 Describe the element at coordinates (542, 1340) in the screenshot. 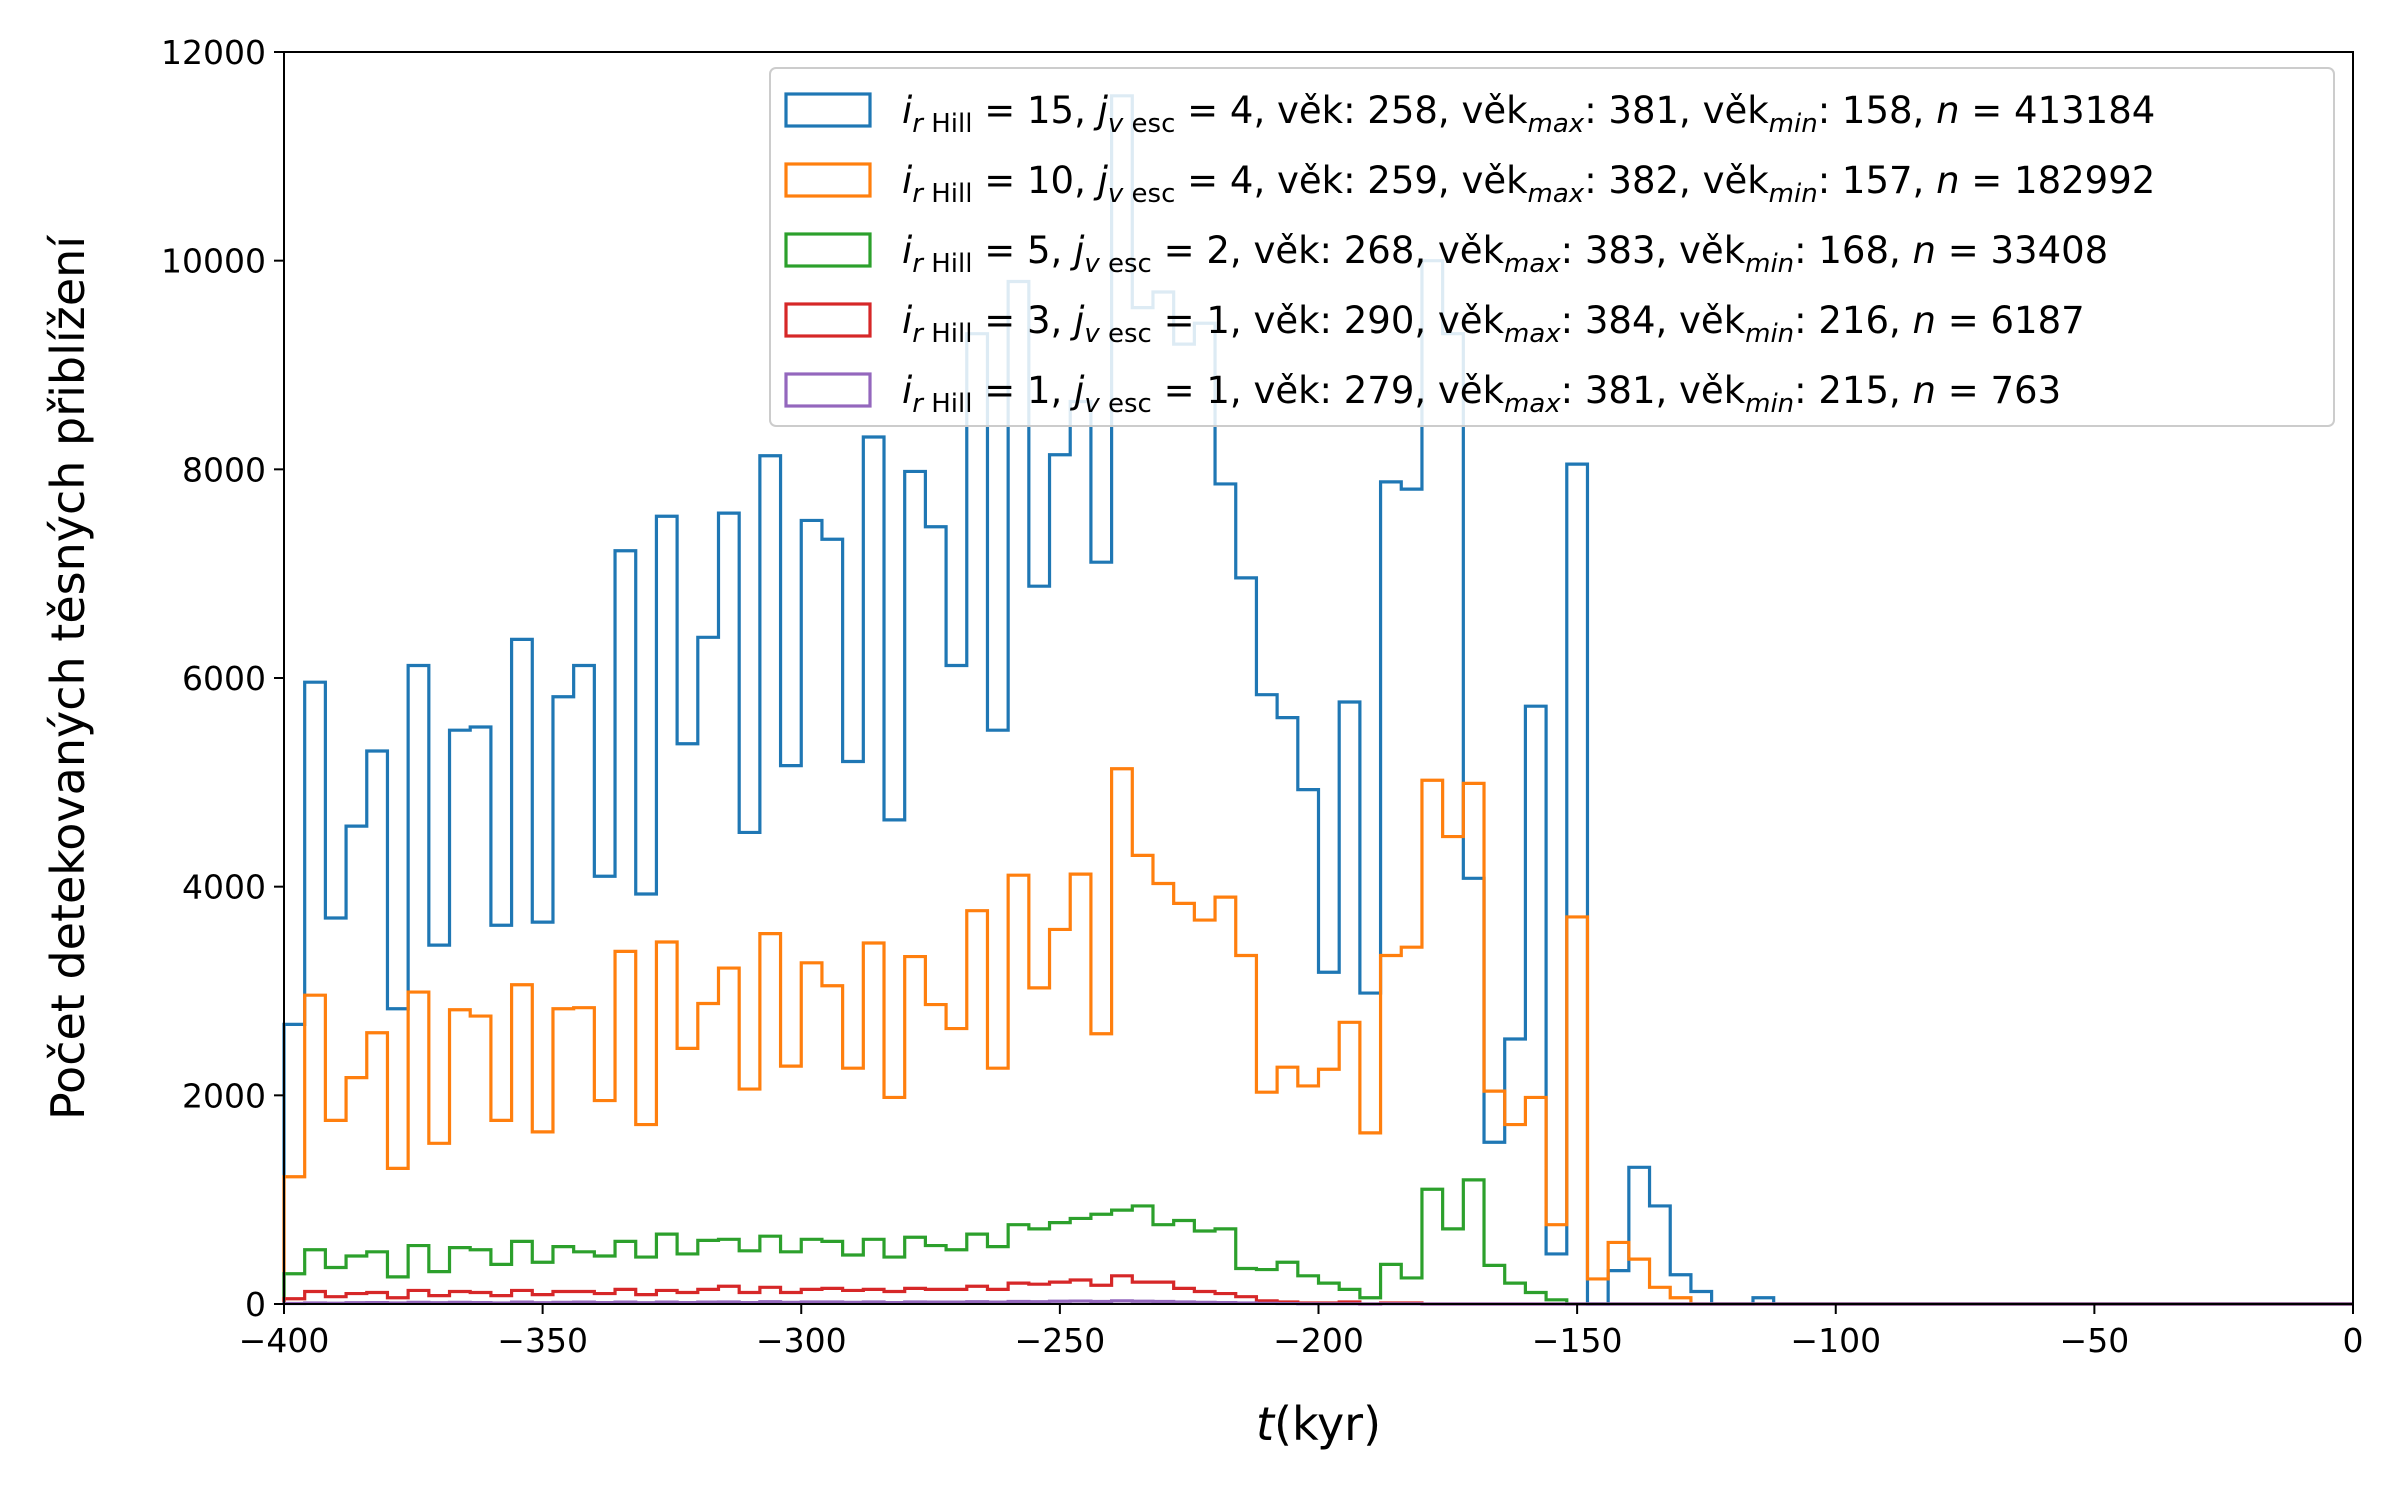

I see `x-tick-label: −350` at that location.